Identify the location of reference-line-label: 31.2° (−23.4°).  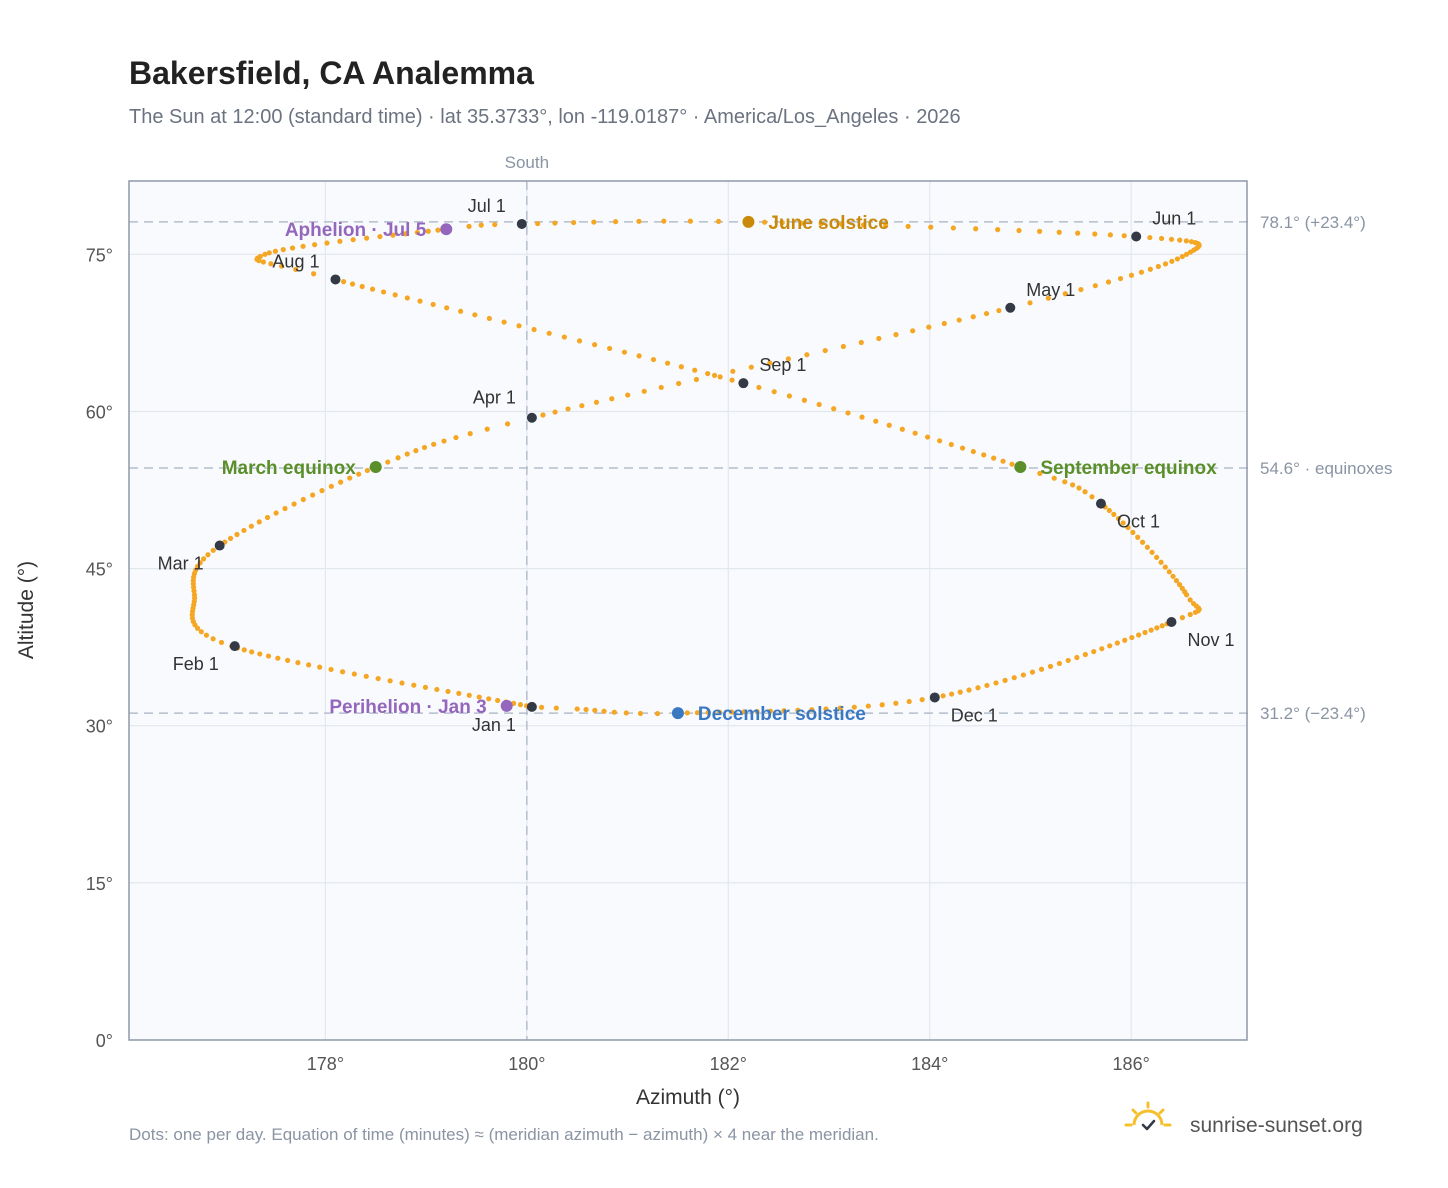
(1313, 713).